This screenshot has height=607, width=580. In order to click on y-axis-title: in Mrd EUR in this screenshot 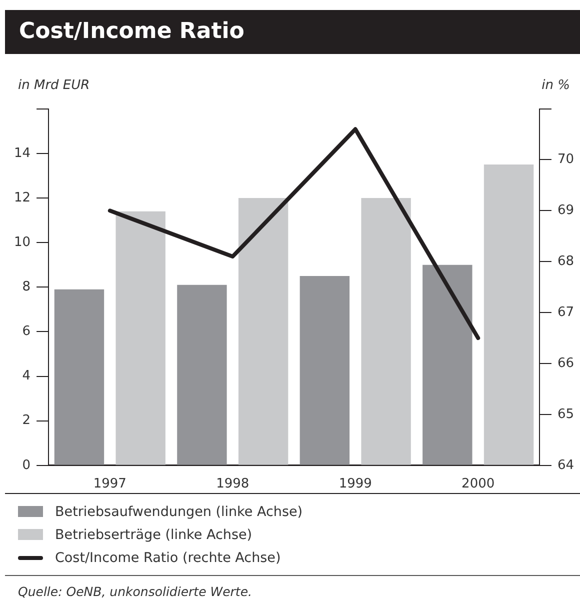, I will do `click(54, 85)`.